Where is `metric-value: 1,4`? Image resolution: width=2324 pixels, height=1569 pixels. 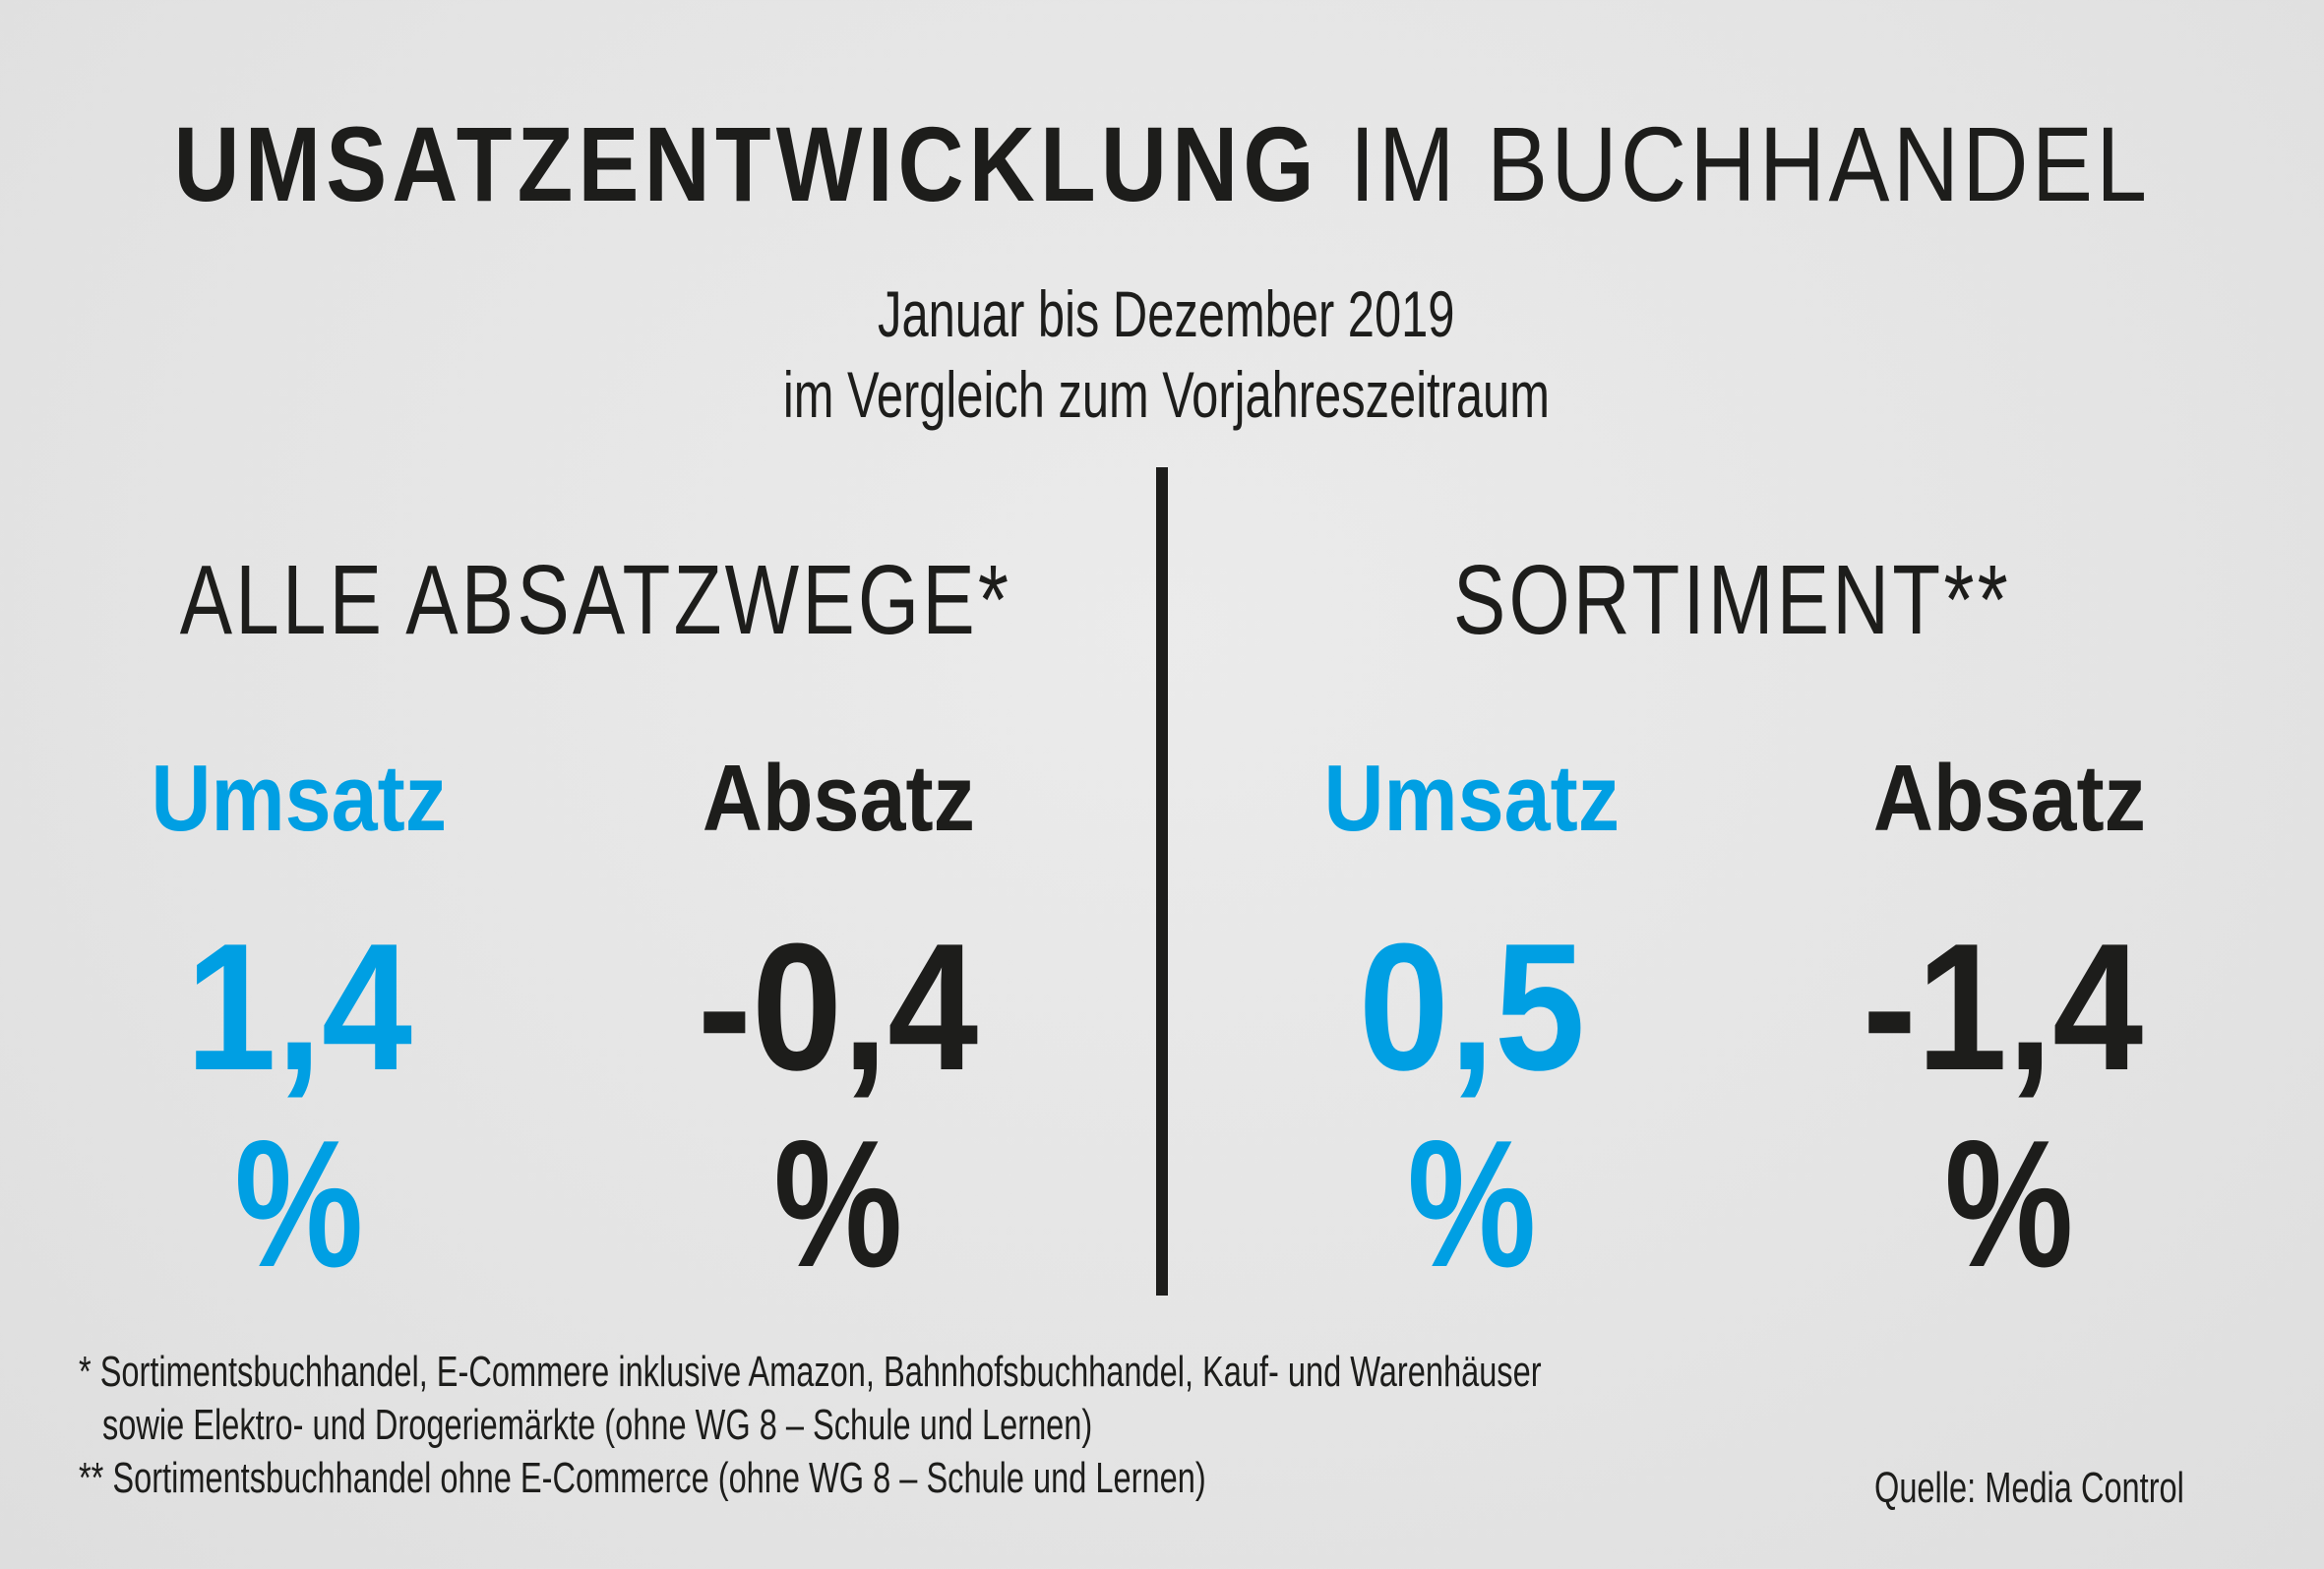
metric-value: 1,4 is located at coordinates (299, 1007).